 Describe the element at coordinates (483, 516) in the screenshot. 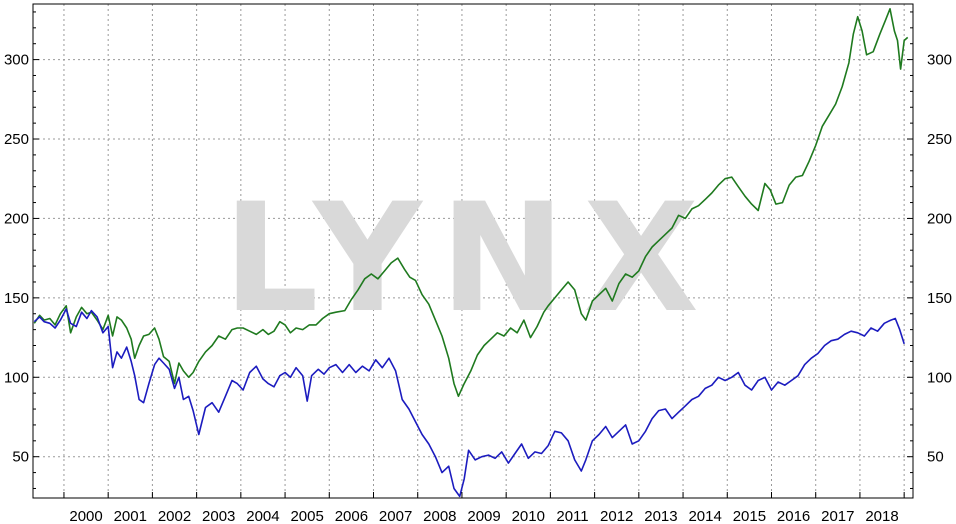

I see `x-tick-label: 2009` at that location.